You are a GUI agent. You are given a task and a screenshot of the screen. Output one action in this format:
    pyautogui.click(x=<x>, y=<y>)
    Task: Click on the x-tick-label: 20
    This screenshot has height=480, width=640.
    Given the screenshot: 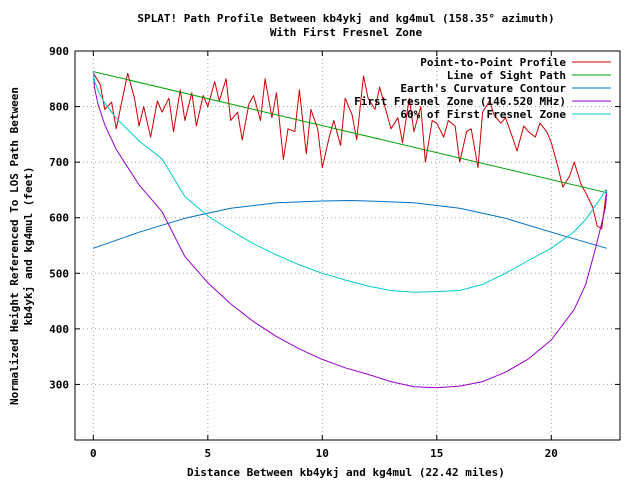 What is the action you would take?
    pyautogui.click(x=551, y=453)
    